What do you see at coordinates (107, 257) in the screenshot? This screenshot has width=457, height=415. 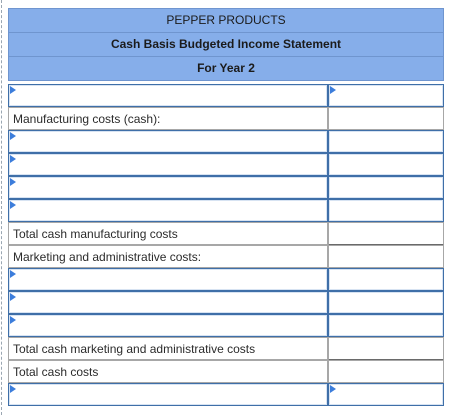 I see `marketing-costs-label: Marketing and administrative costs:` at bounding box center [107, 257].